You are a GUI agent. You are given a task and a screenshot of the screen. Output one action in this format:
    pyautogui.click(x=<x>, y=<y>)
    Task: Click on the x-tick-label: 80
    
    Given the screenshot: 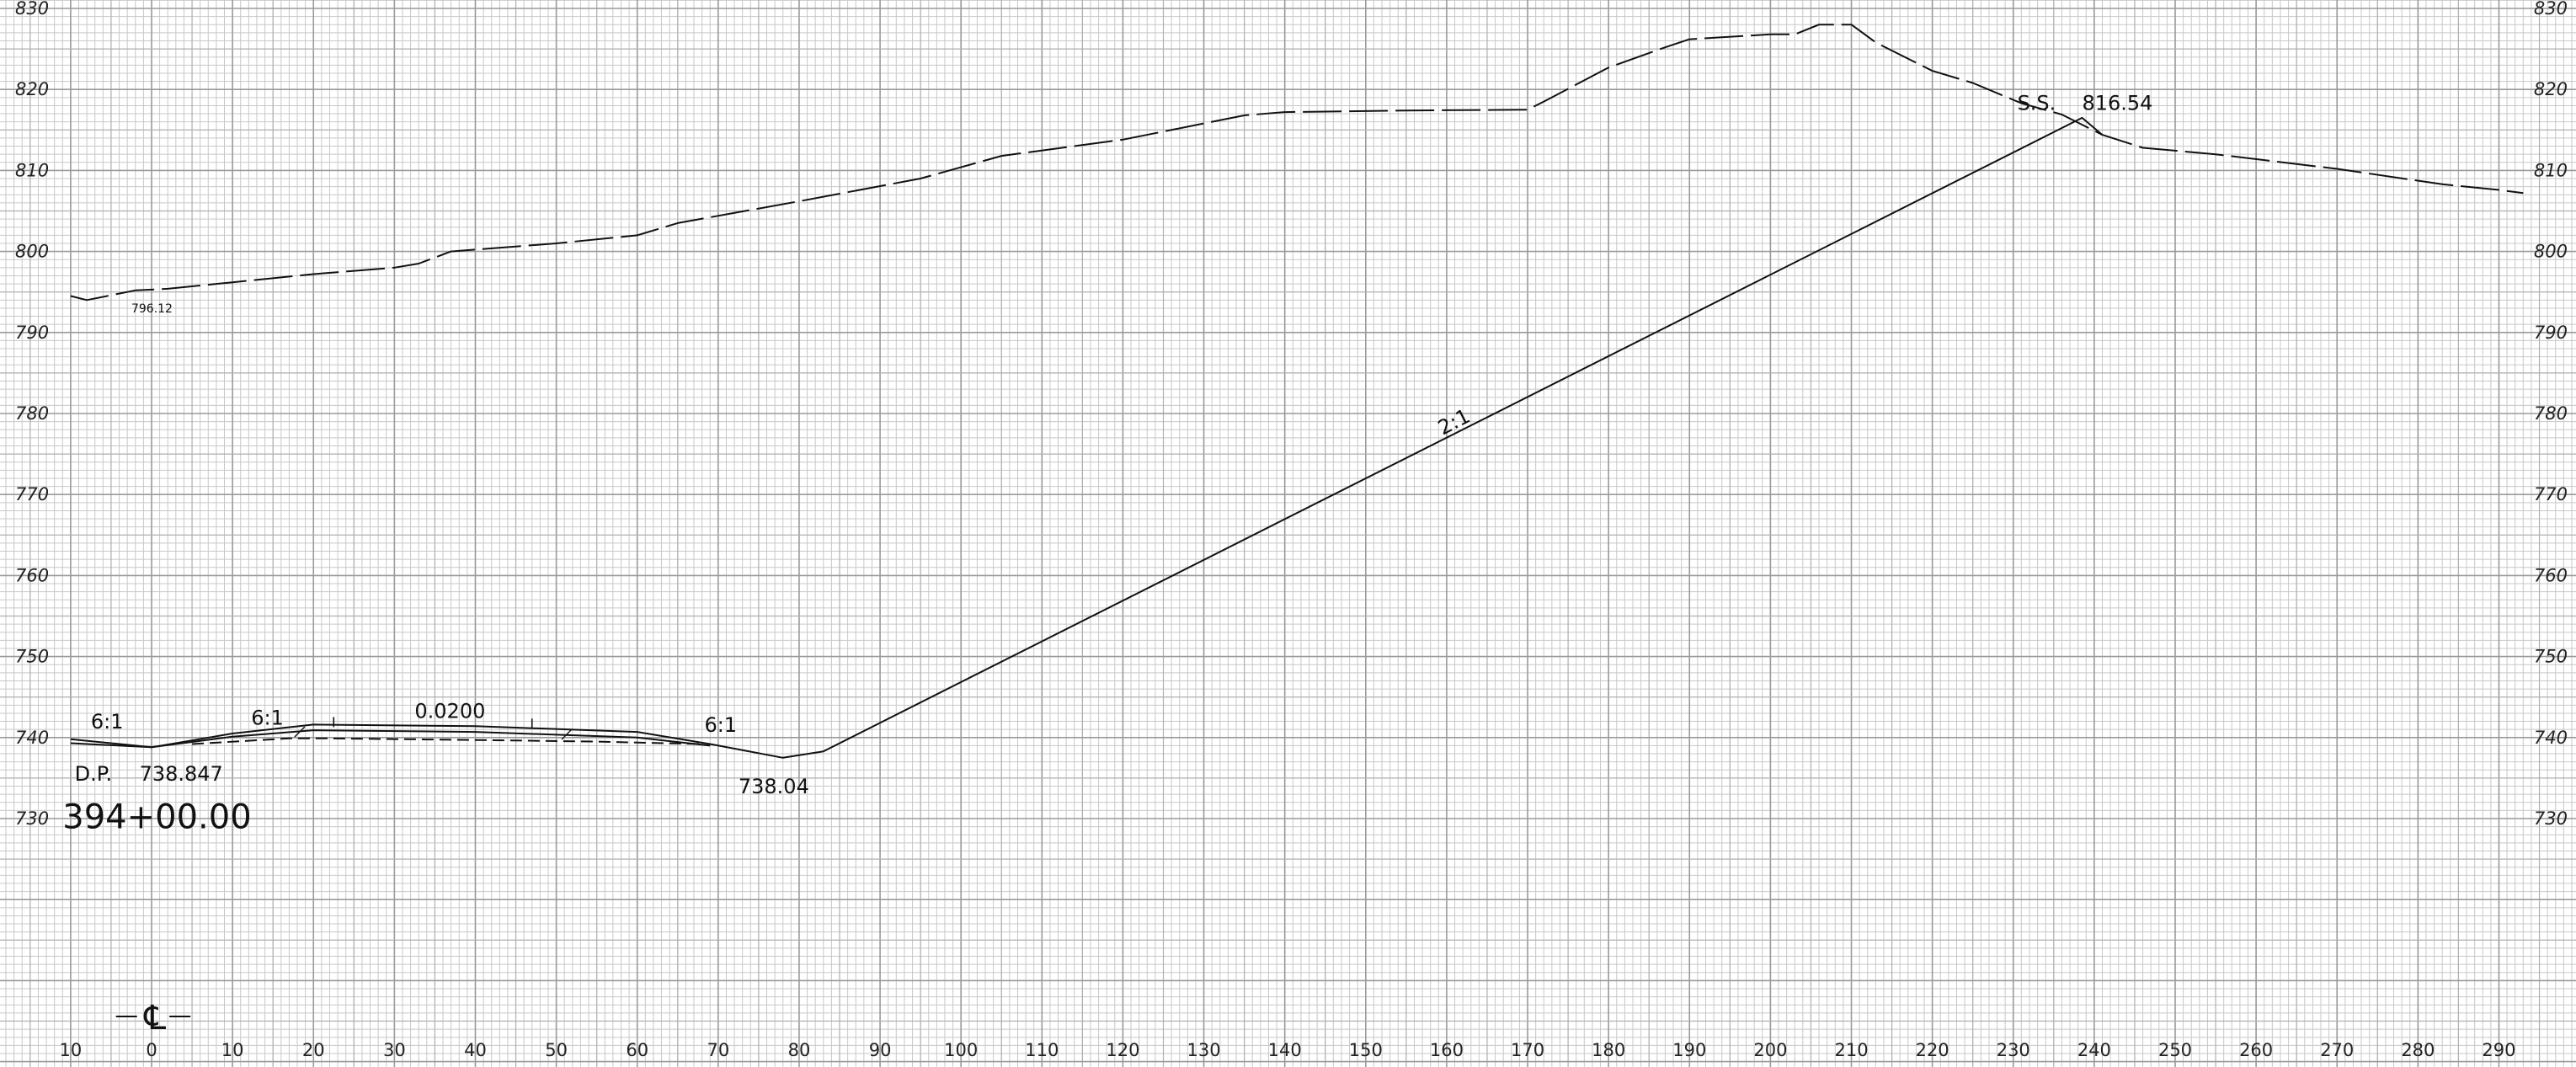 What is the action you would take?
    pyautogui.click(x=799, y=1050)
    